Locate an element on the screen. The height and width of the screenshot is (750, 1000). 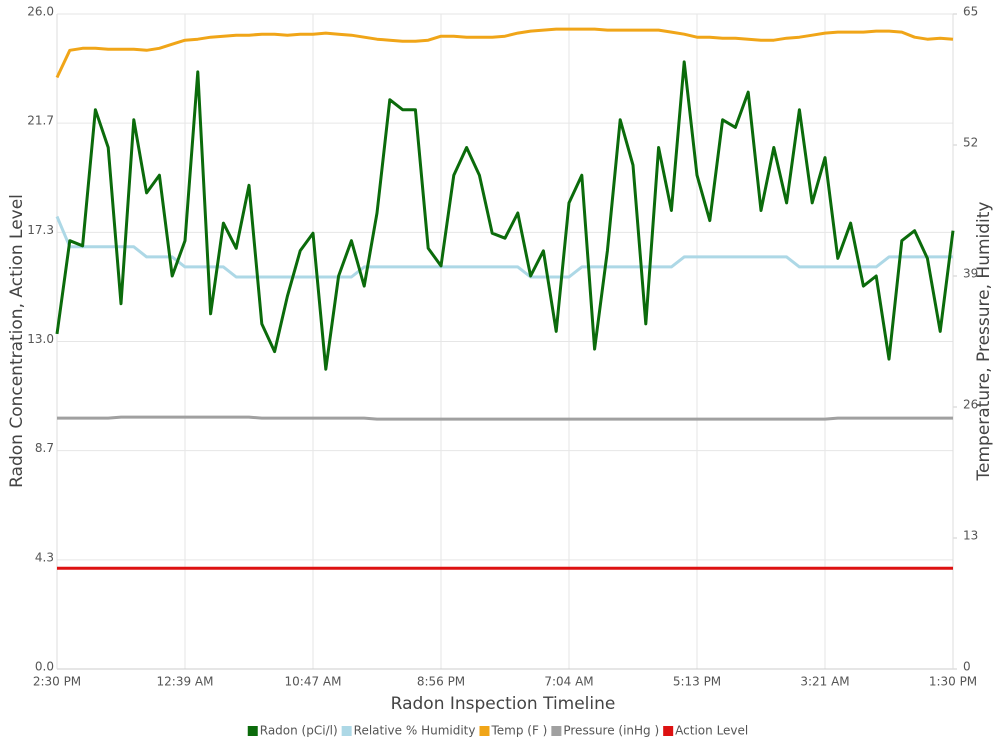
x-axis-title: Radon Inspection Timeline is located at coordinates (503, 704).